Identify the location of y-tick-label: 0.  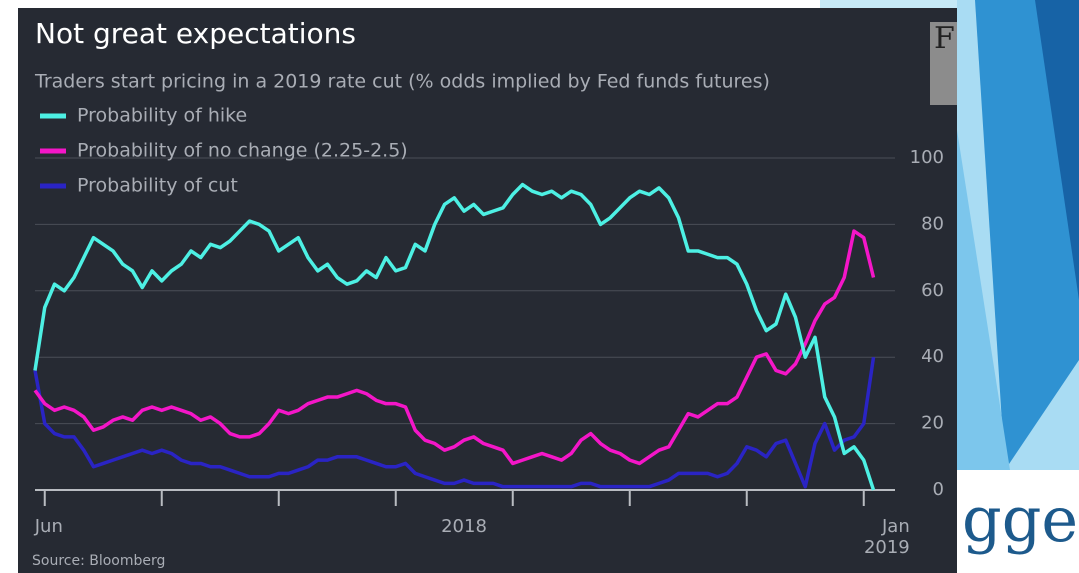
(938, 489).